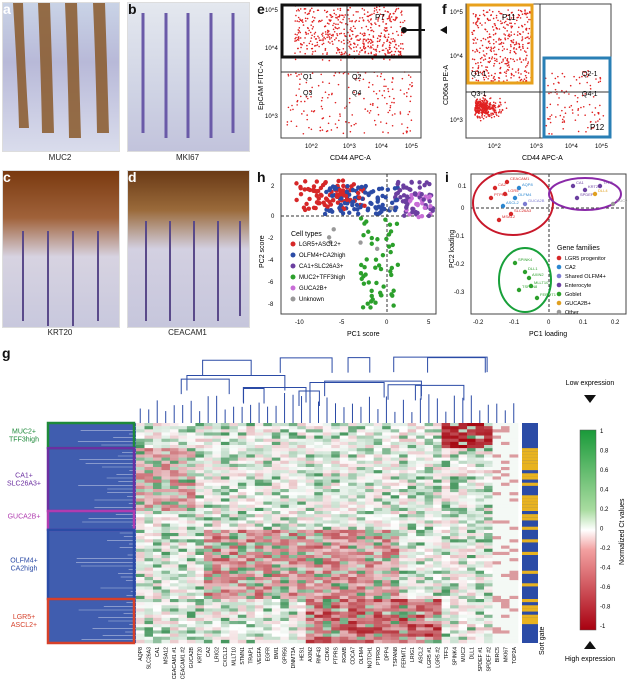  I want to click on loading-dot, so click(595, 194).